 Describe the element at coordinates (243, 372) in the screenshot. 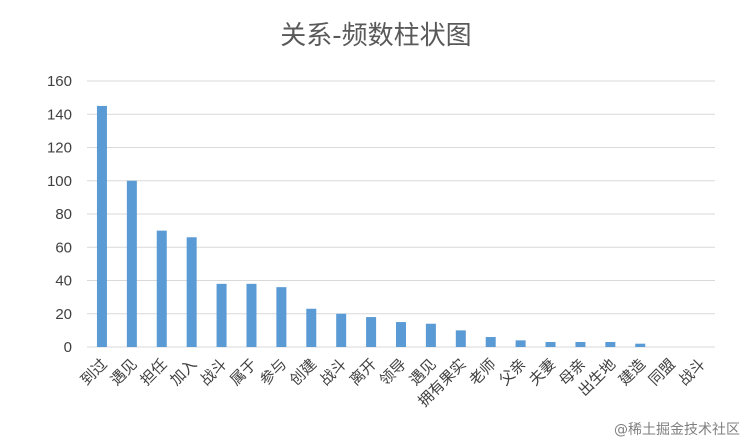

I see `x-tick-label: 属于` at that location.